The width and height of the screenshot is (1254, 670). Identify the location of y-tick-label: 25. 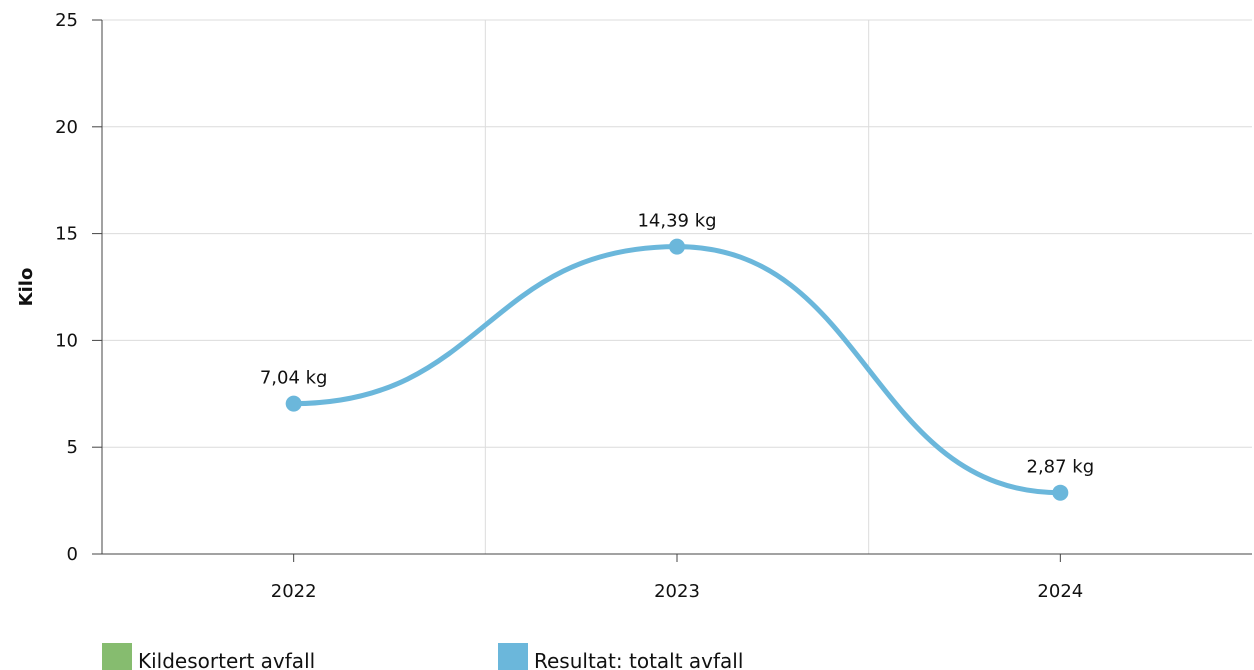
(66, 20).